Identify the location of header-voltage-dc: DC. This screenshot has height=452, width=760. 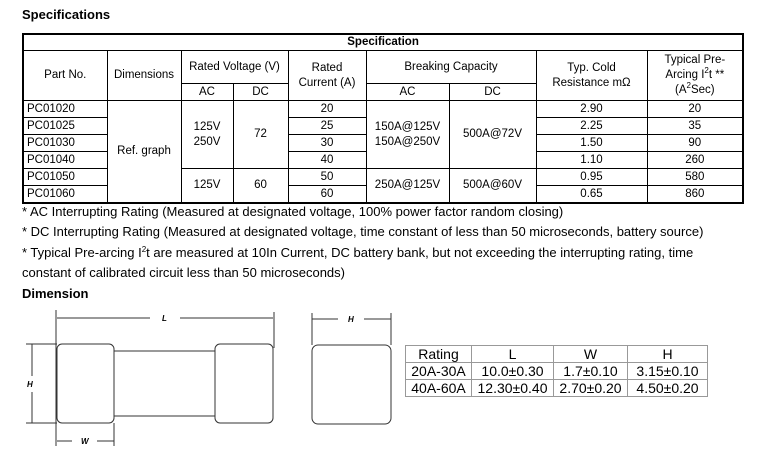
(260, 92).